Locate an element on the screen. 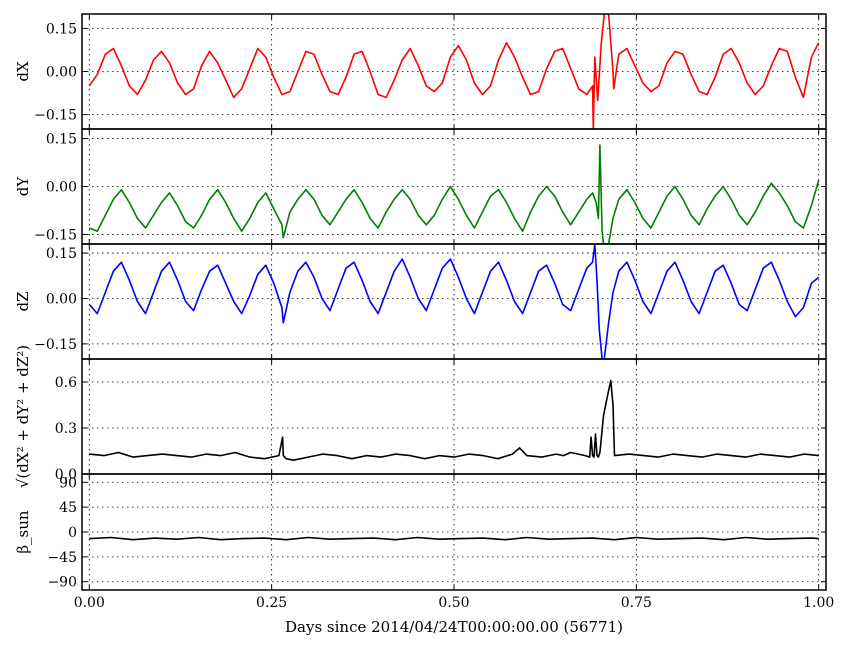 The image size is (848, 650). ytick-label-dr-1: 0.3 is located at coordinates (66, 429).